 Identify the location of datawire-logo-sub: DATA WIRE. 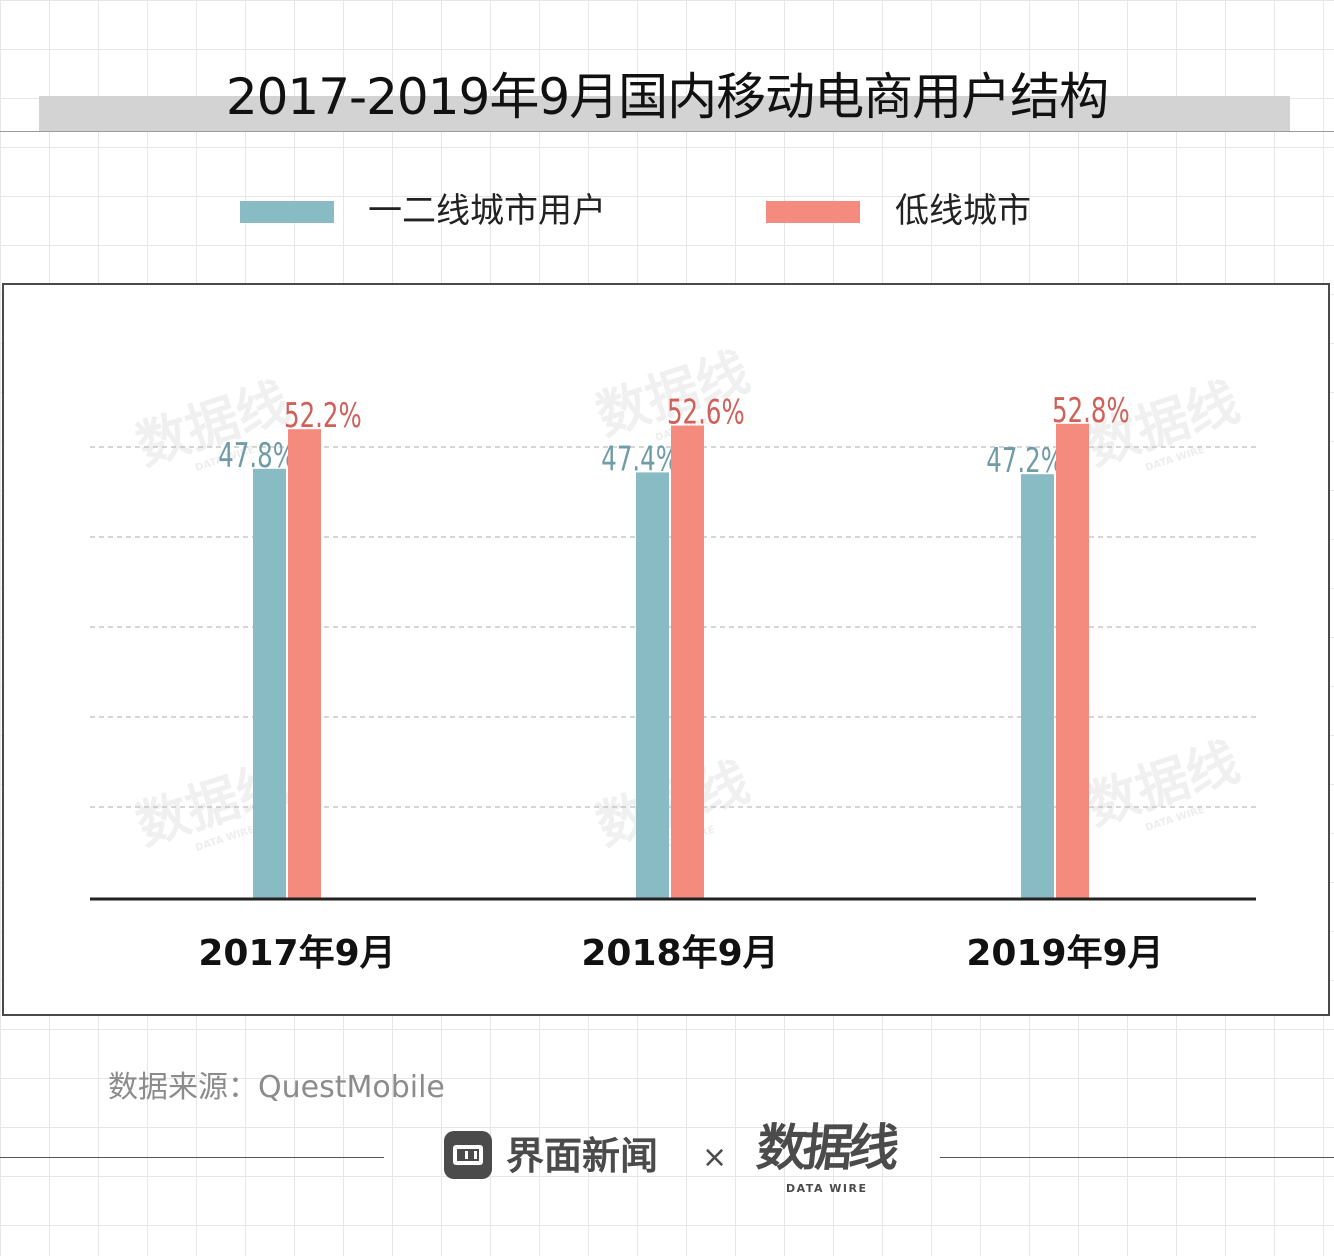
(827, 1188).